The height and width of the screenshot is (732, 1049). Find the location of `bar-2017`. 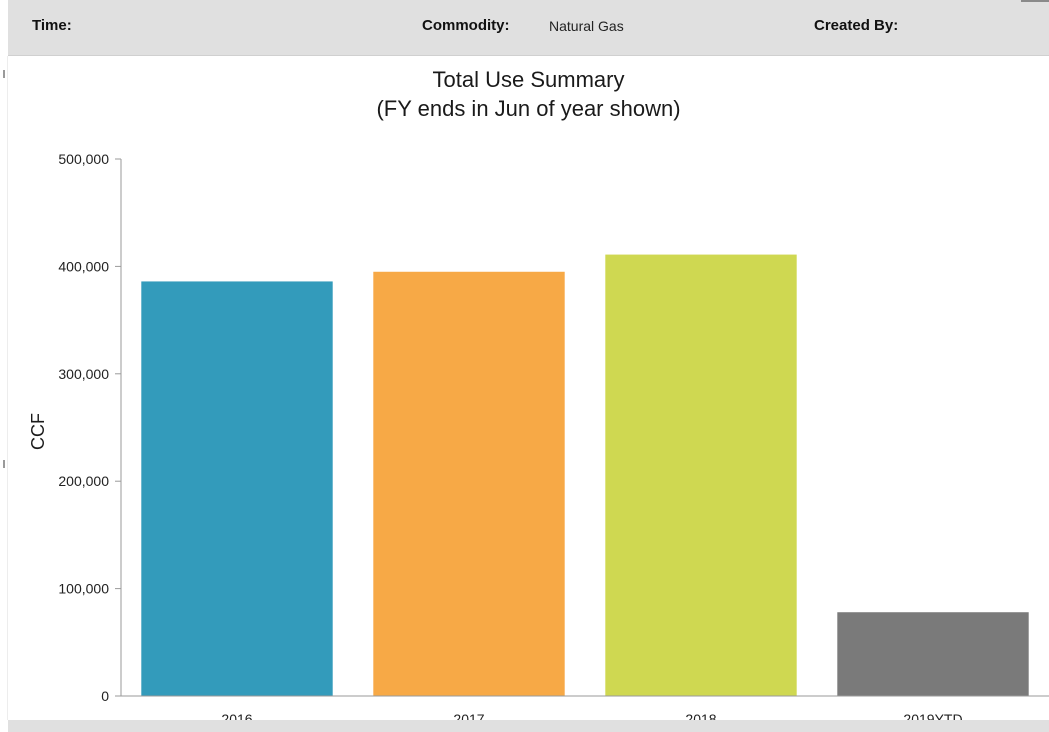

bar-2017 is located at coordinates (469, 483).